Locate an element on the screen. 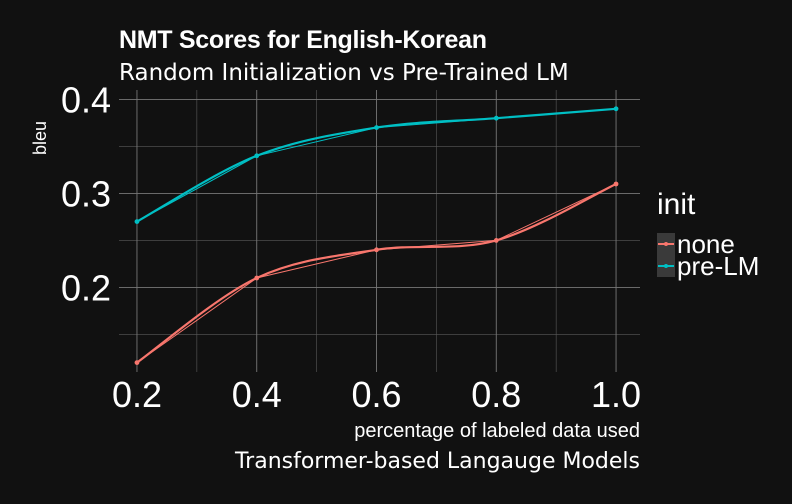  legend-key-none is located at coordinates (666, 244).